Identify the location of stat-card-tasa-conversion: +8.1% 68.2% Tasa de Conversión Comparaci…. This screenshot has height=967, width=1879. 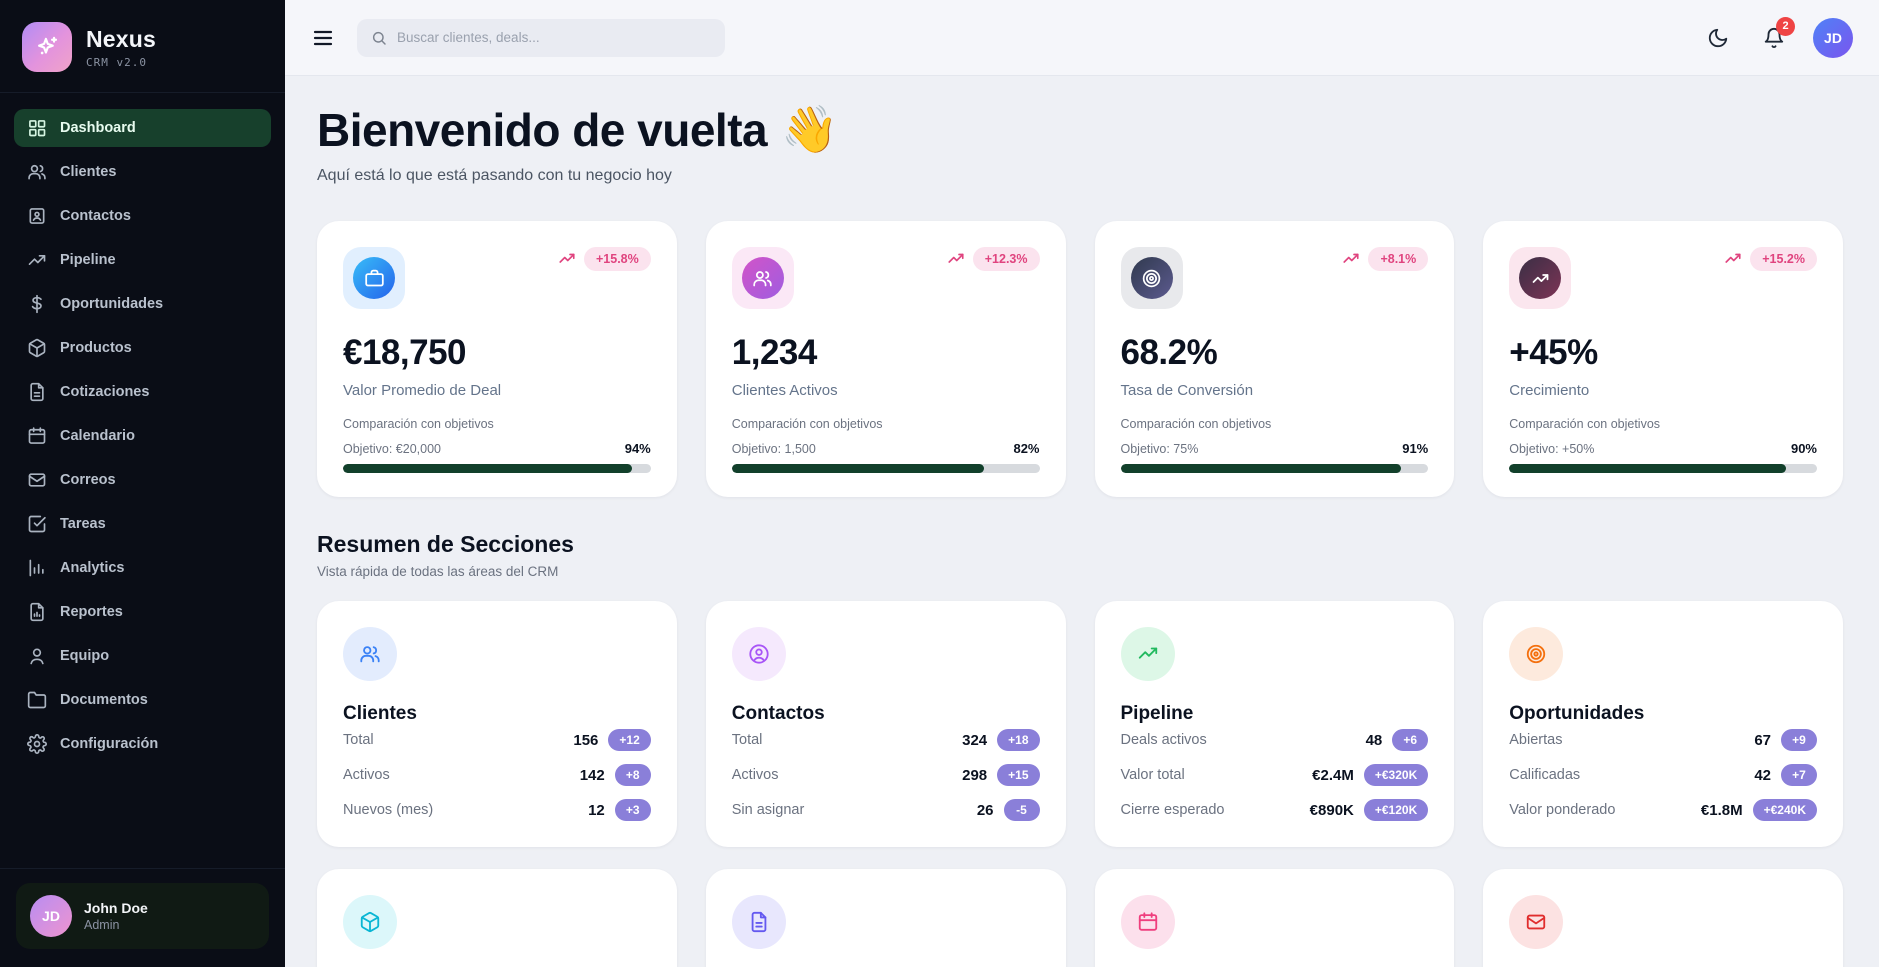
(1274, 359).